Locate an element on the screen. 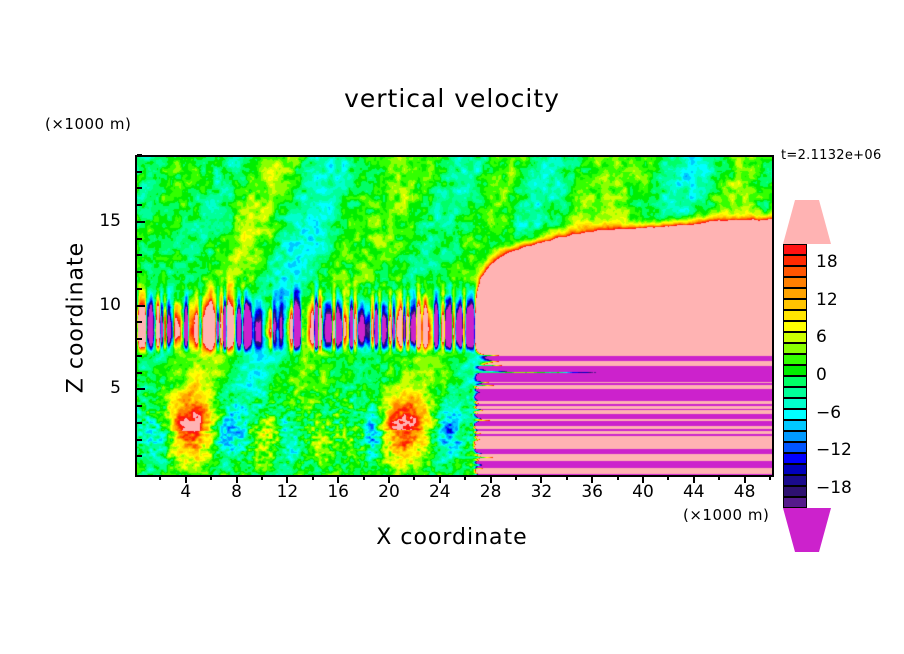  x-tick-label: 48 is located at coordinates (744, 492).